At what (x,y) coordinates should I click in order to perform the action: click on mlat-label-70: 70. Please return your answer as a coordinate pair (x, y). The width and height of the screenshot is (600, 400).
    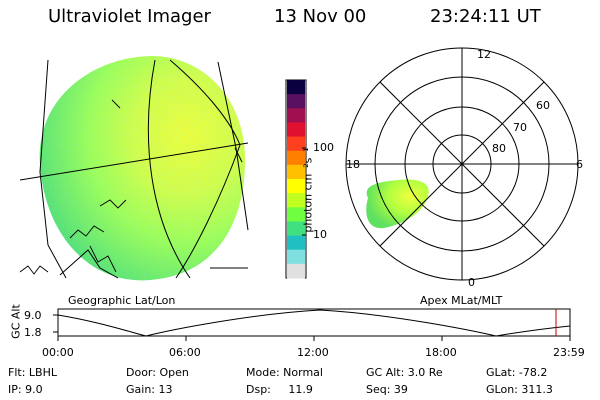
    Looking at the image, I should click on (520, 127).